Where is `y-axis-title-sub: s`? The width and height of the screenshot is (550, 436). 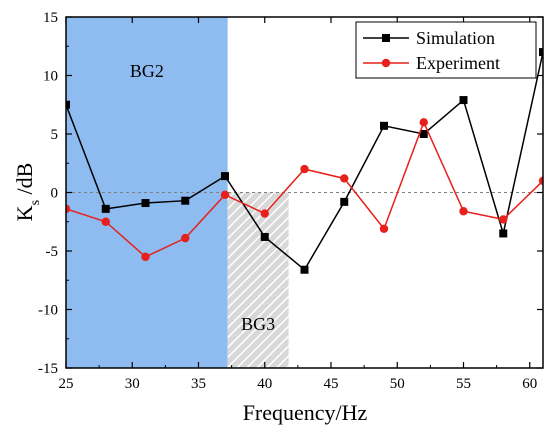 y-axis-title-sub: s is located at coordinates (35, 202).